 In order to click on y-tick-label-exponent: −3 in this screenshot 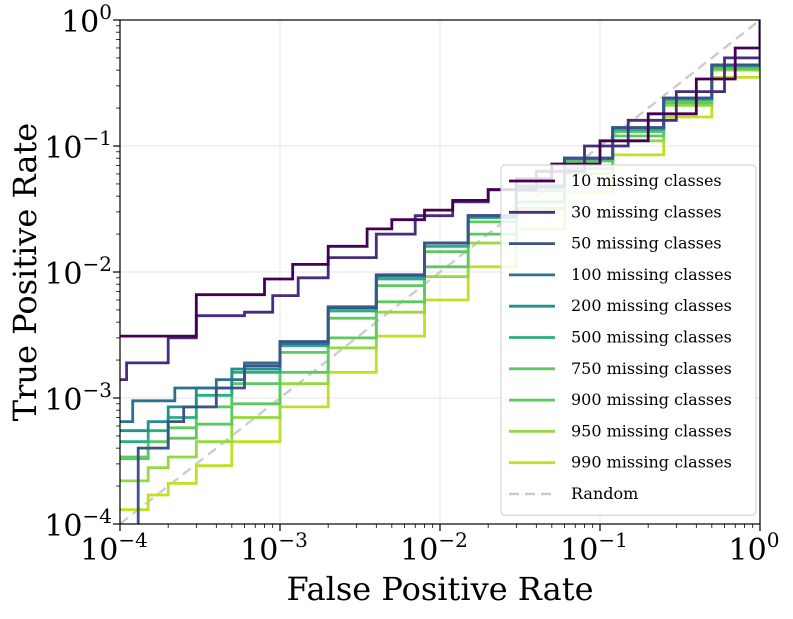, I will do `click(97, 390)`.